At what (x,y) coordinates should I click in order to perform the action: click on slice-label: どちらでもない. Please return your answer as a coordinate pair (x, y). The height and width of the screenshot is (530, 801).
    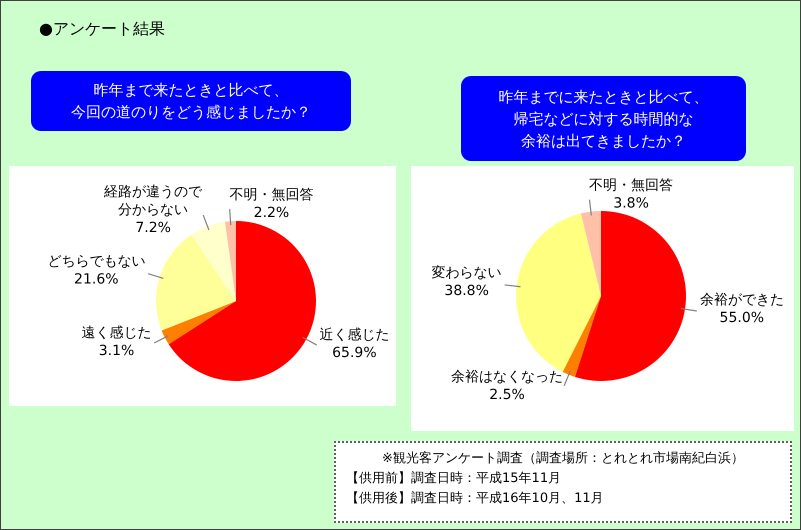
    Looking at the image, I should click on (96, 261).